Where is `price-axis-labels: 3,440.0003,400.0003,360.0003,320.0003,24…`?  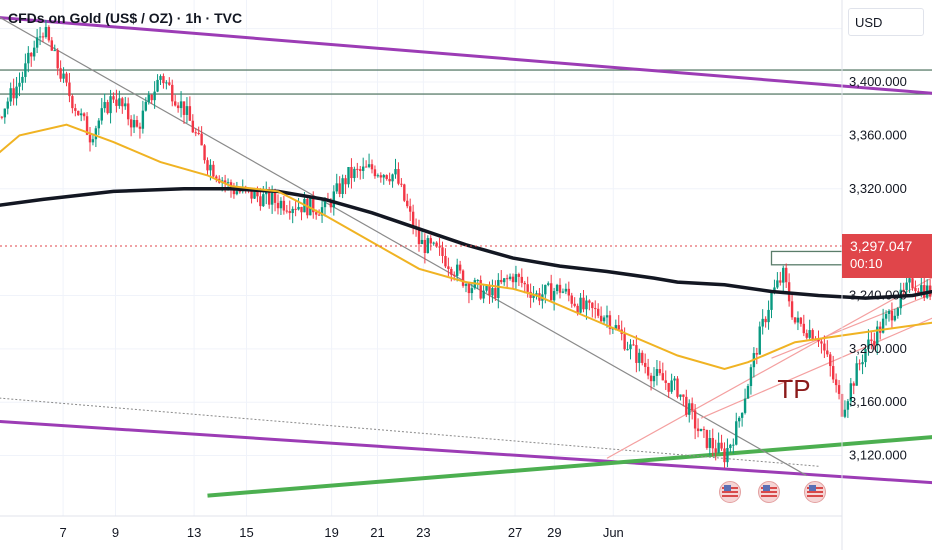 price-axis-labels: 3,440.0003,400.0003,360.0003,320.0003,24… is located at coordinates (878, 242).